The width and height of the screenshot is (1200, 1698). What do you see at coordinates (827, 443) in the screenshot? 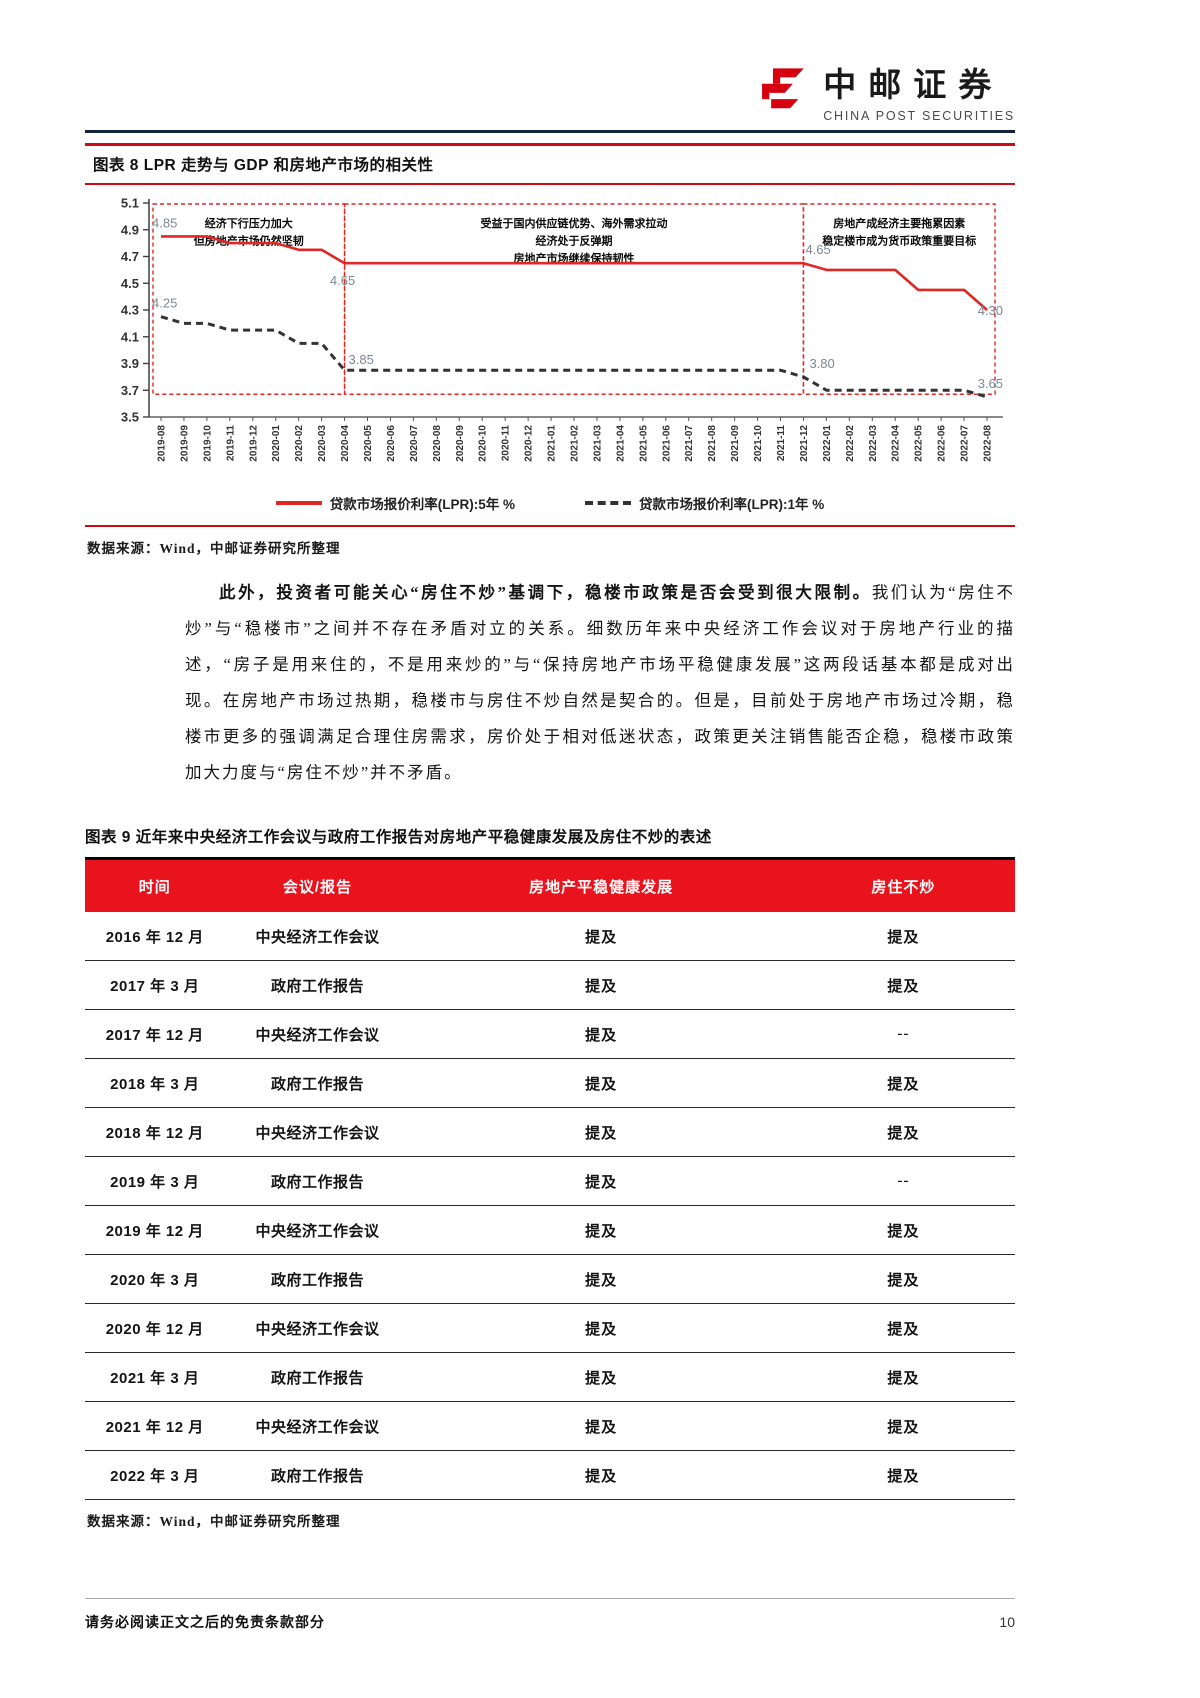
I see `svg-text: 2022-01` at bounding box center [827, 443].